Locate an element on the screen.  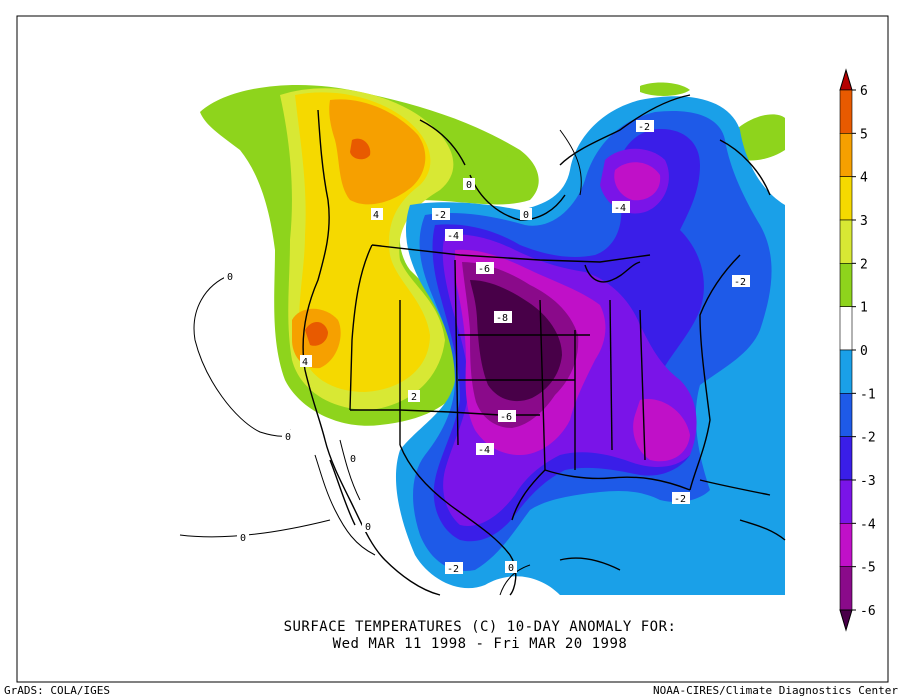
anomaly-region-minus5-hudson is located at coordinates (637, 181).